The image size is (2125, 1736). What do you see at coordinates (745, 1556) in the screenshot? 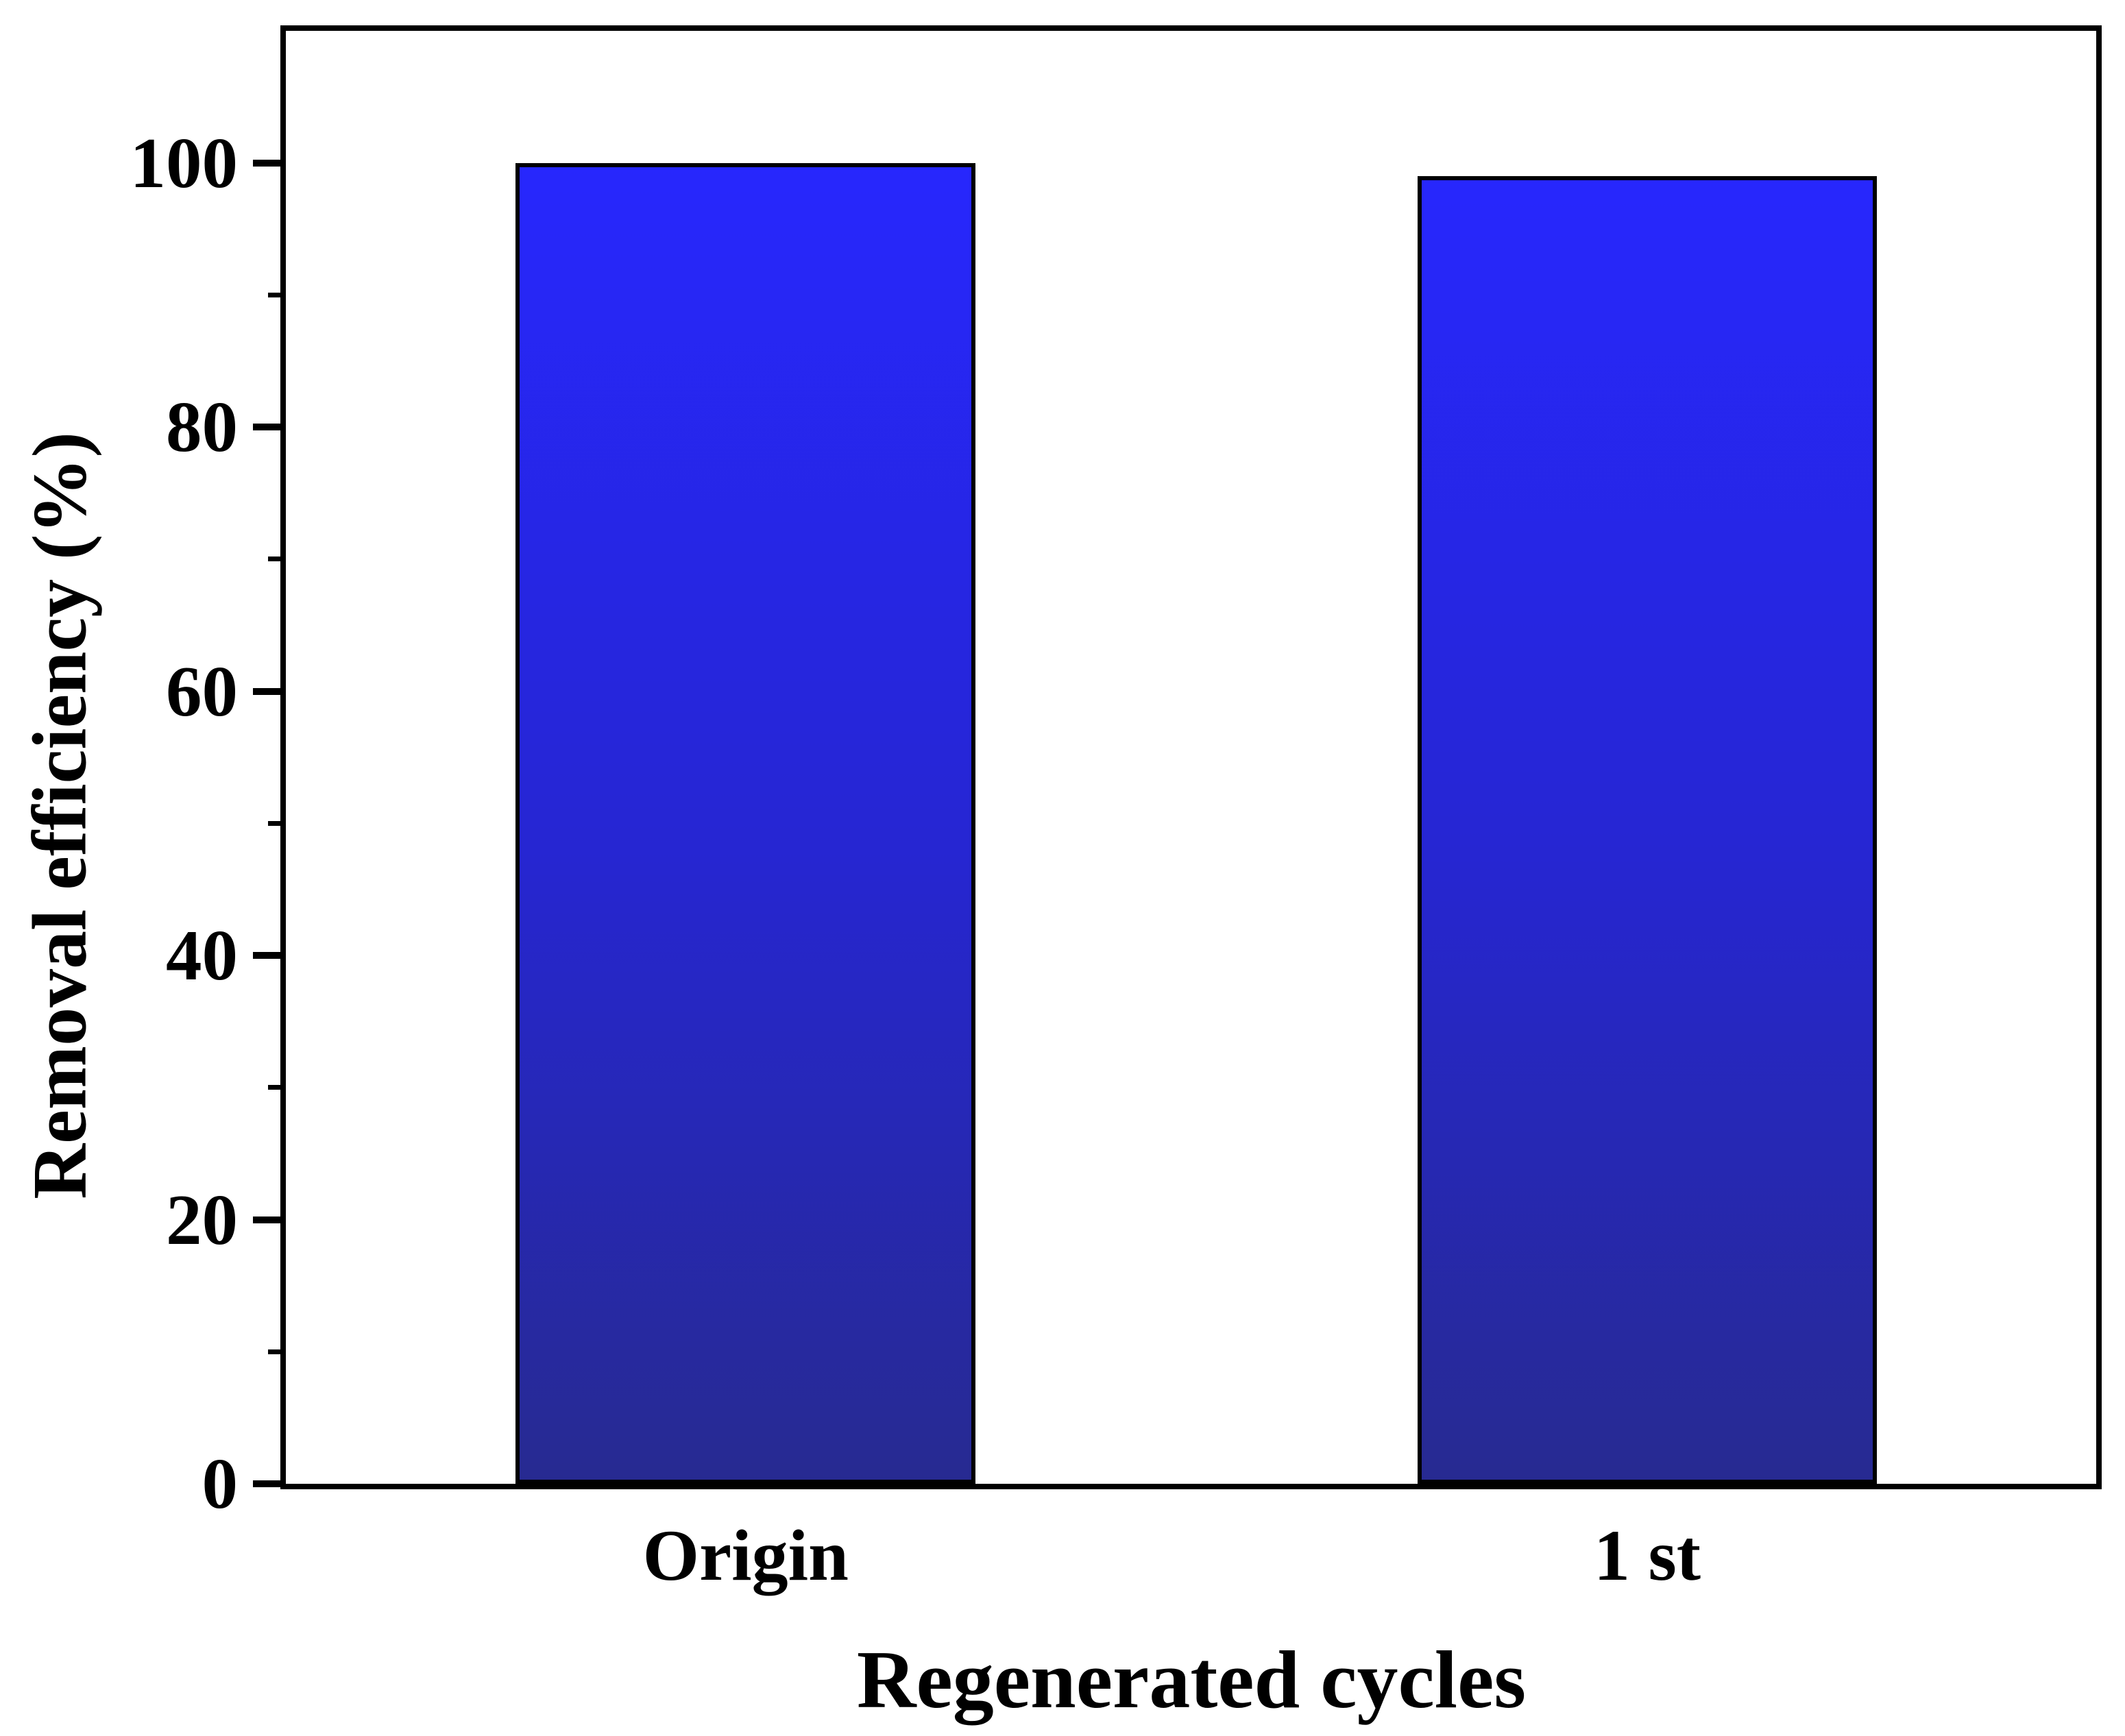
I see `x-category-label: Origin` at bounding box center [745, 1556].